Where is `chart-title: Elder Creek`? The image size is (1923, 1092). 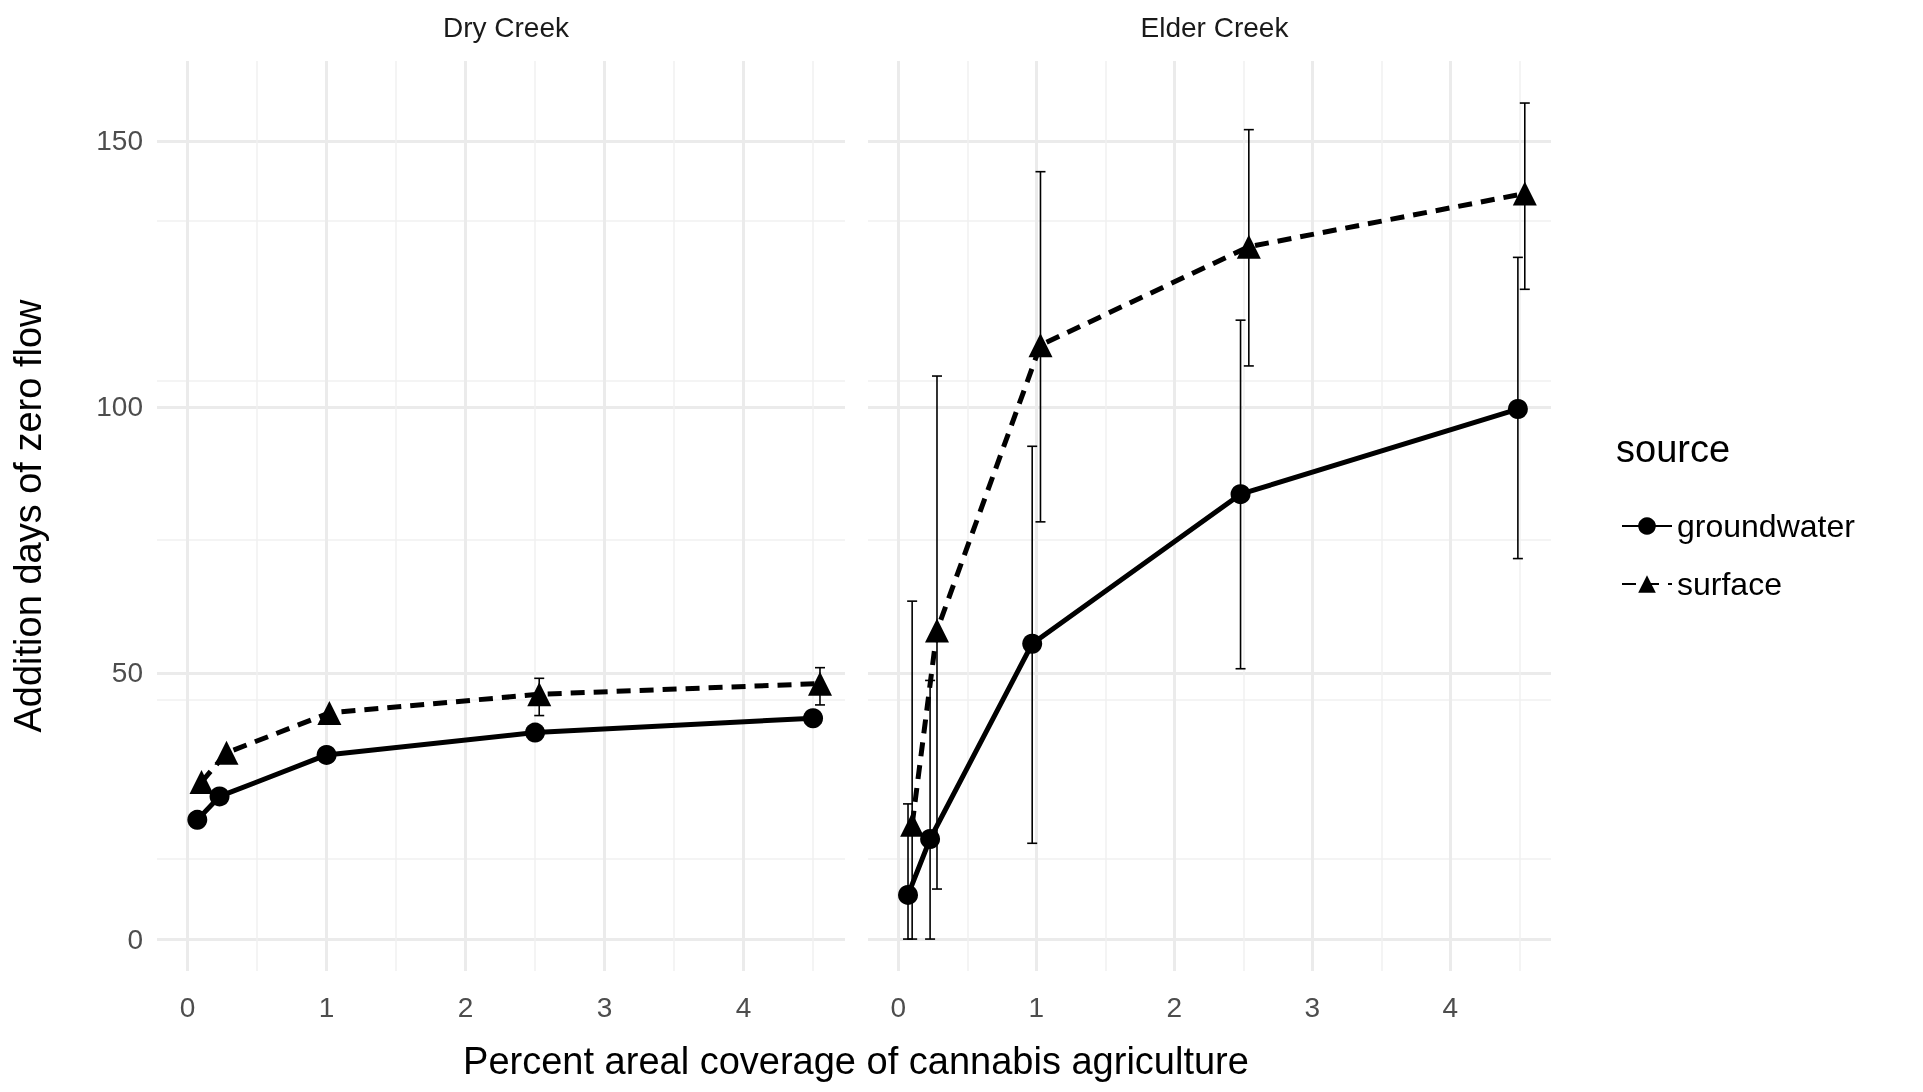
chart-title: Elder Creek is located at coordinates (1215, 27).